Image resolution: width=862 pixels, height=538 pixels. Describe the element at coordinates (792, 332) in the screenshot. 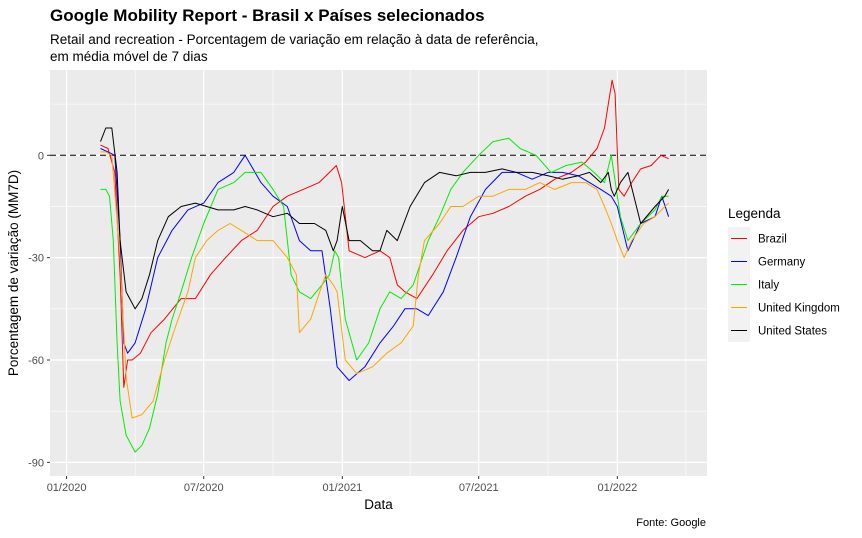

I see `legend-label-united-states: United States` at that location.